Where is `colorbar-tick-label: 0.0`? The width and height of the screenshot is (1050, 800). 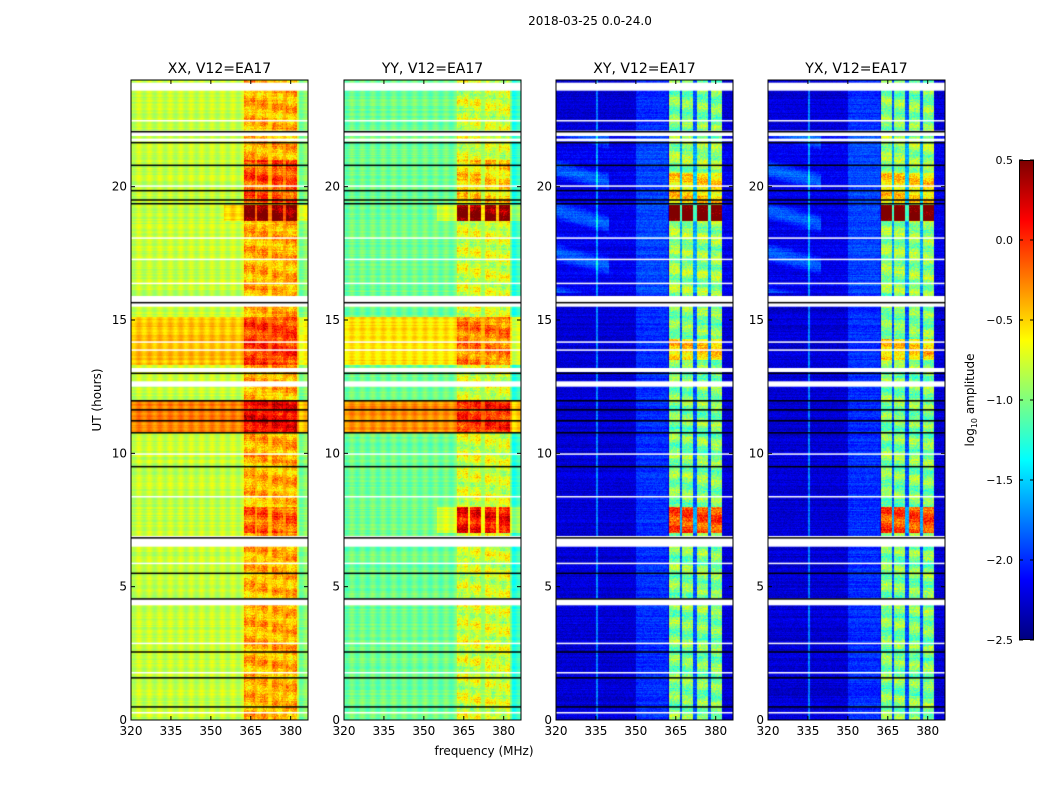 colorbar-tick-label: 0.0 is located at coordinates (1005, 240).